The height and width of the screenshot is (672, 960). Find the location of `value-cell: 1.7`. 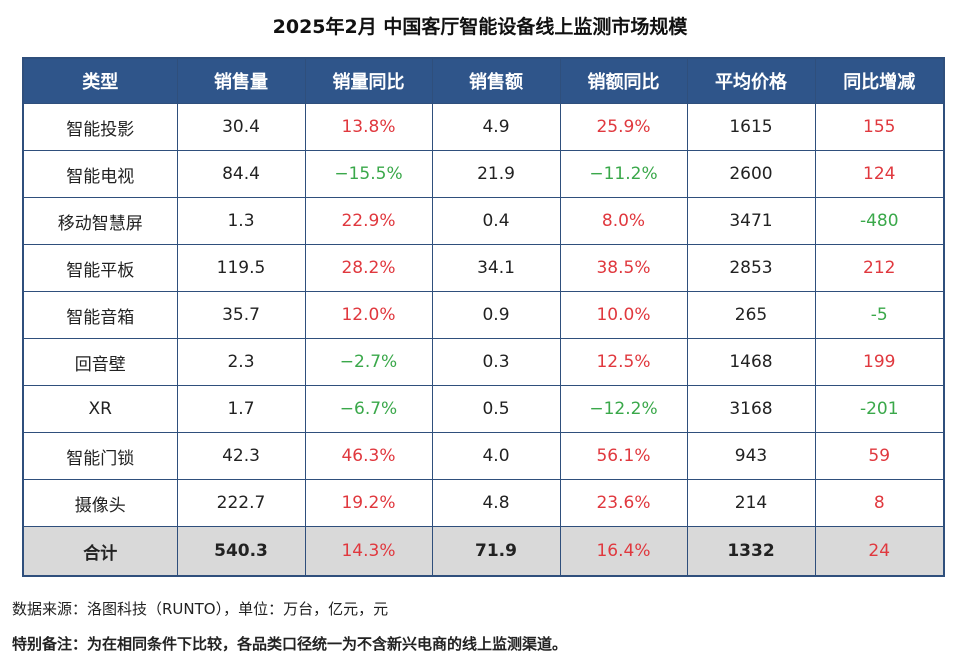

value-cell: 1.7 is located at coordinates (241, 409).